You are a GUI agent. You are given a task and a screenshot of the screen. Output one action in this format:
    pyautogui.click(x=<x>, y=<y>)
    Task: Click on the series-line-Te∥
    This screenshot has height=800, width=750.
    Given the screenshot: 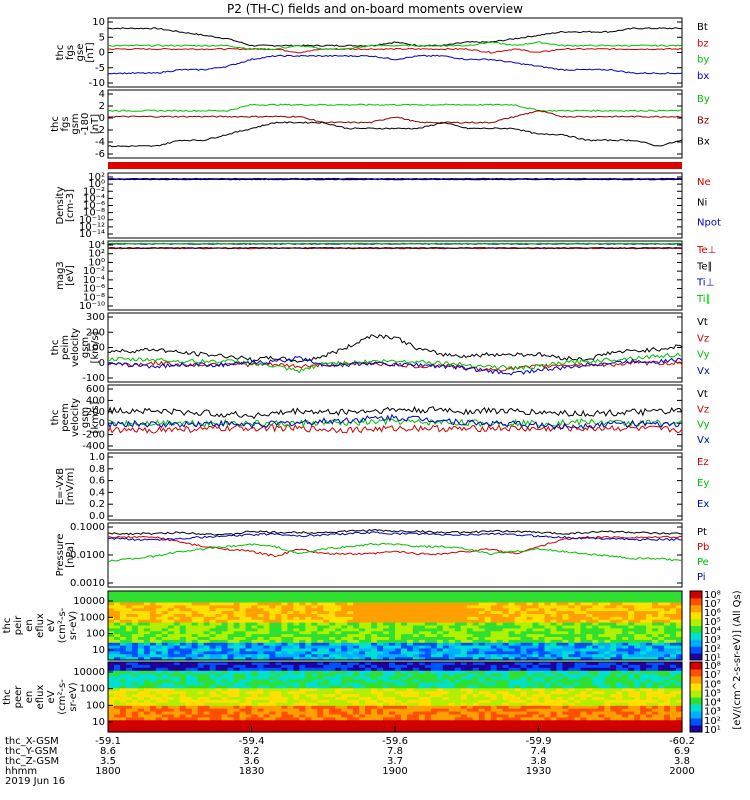 What is the action you would take?
    pyautogui.click(x=395, y=248)
    